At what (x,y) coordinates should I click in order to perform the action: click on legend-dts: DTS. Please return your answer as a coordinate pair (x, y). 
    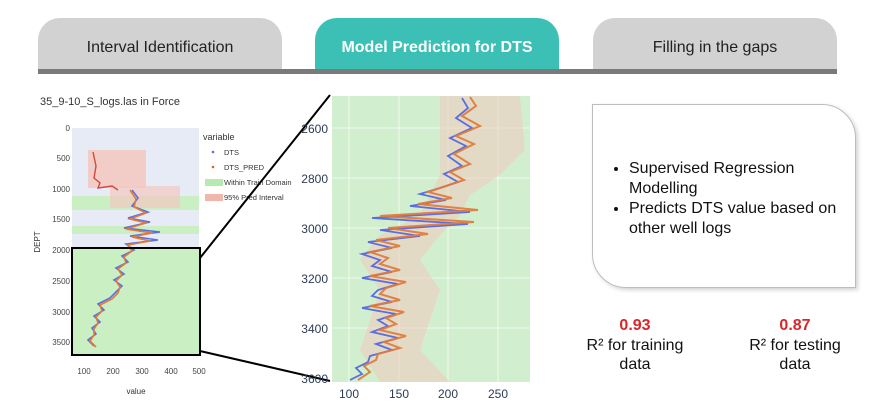
    Looking at the image, I should click on (231, 152).